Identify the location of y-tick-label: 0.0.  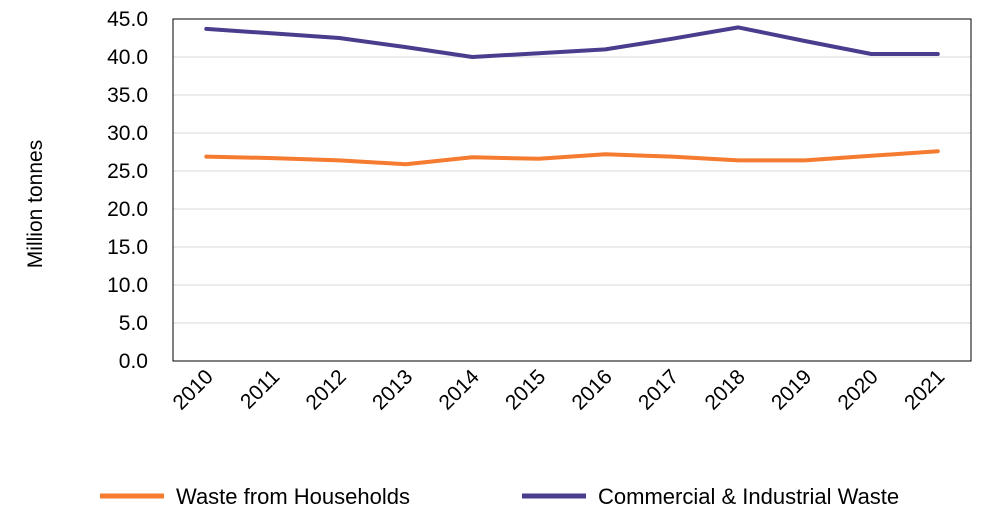
(133, 361).